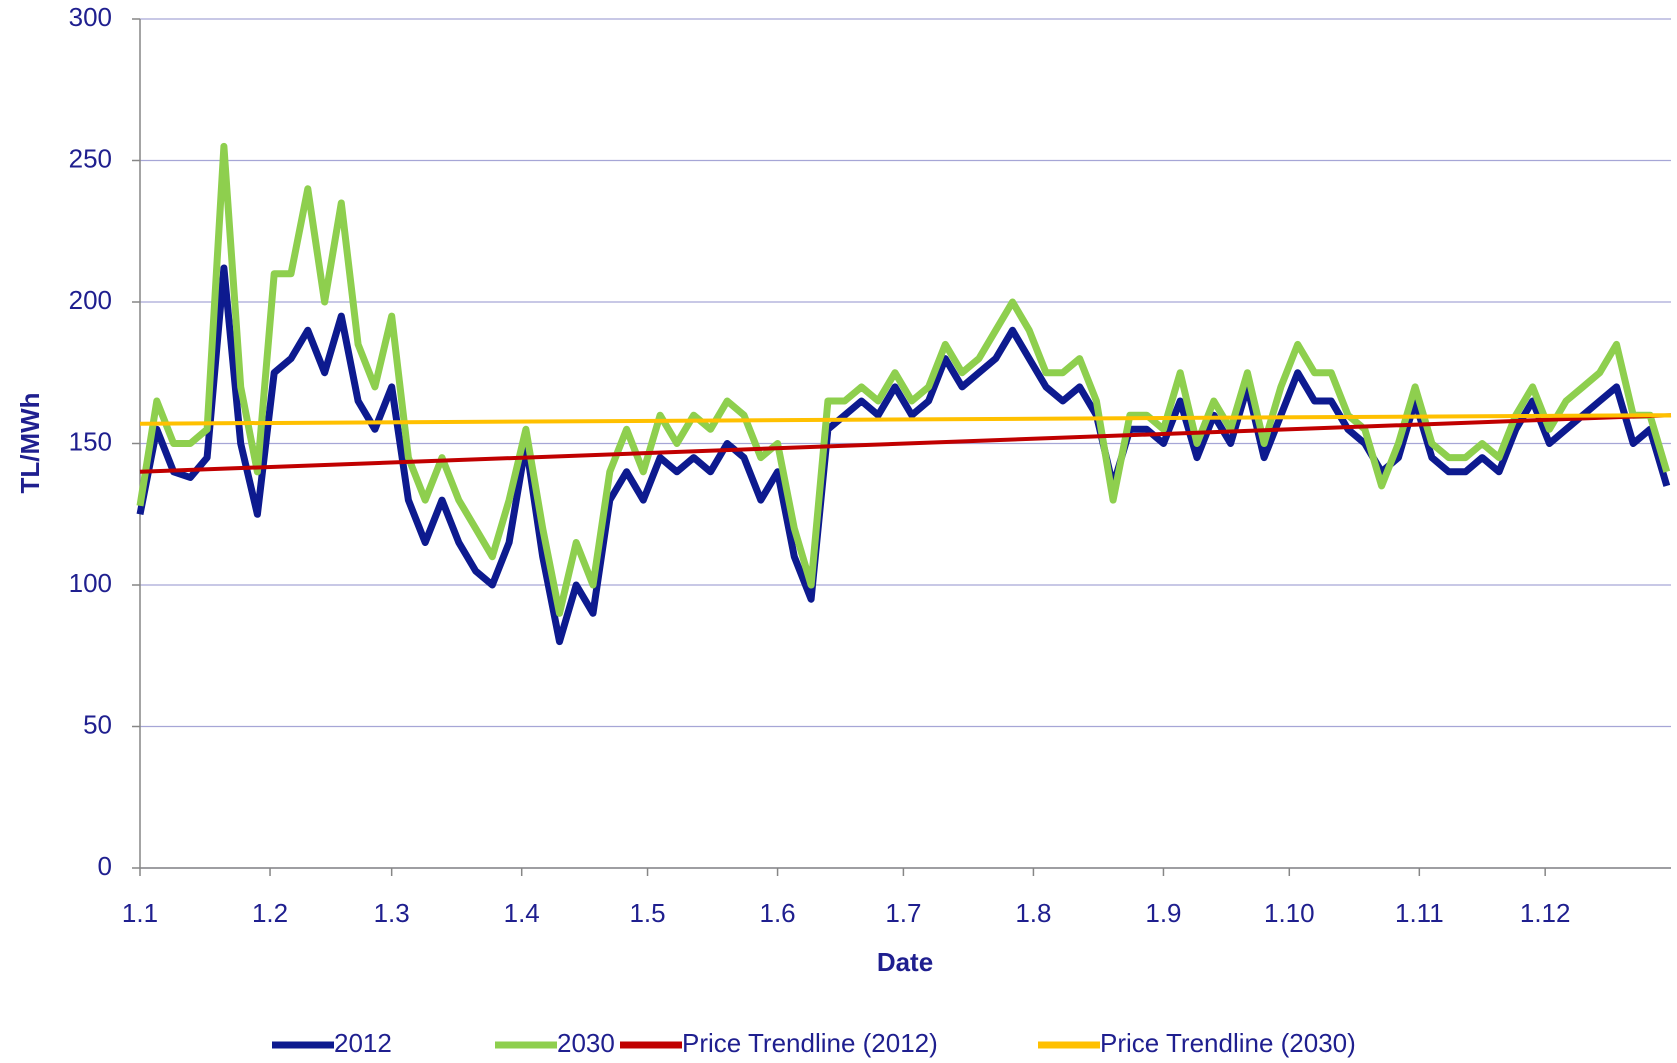 The height and width of the screenshot is (1063, 1677). I want to click on x-tick-label: 1.7, so click(903, 913).